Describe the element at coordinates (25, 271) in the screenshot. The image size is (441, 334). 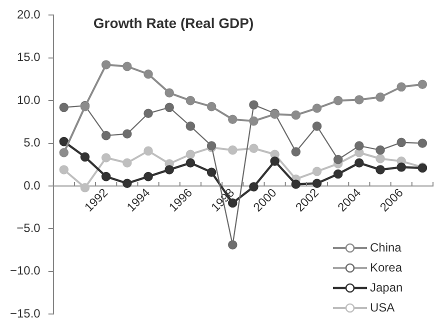
I see `y-tick-label: −10.0` at that location.